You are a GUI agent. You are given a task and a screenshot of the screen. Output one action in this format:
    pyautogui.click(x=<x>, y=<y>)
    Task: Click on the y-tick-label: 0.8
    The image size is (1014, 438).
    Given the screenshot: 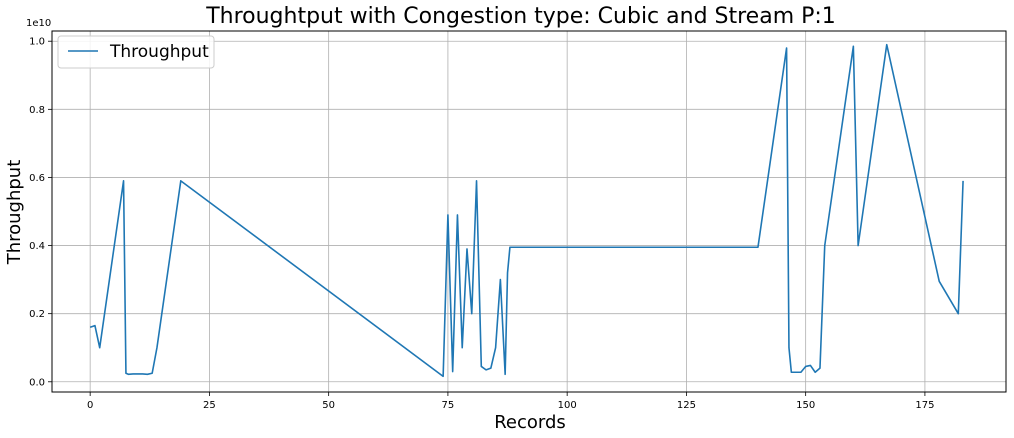 What is the action you would take?
    pyautogui.click(x=37, y=110)
    